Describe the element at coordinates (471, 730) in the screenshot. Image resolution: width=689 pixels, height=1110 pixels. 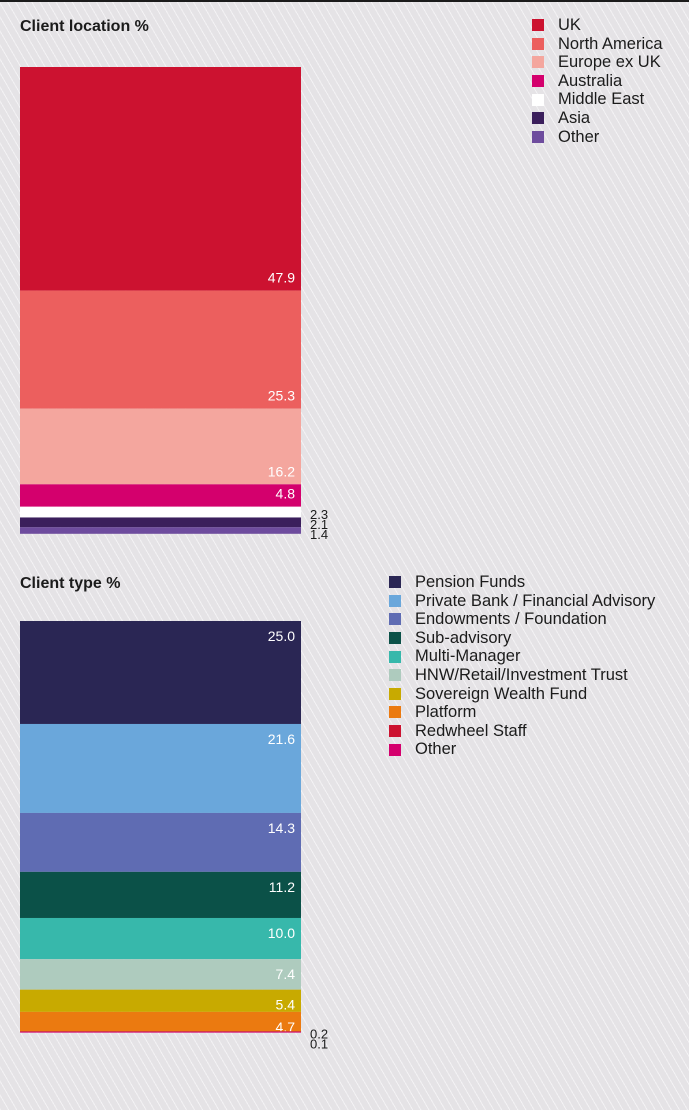
I see `legend-label: Redwheel Staff` at that location.